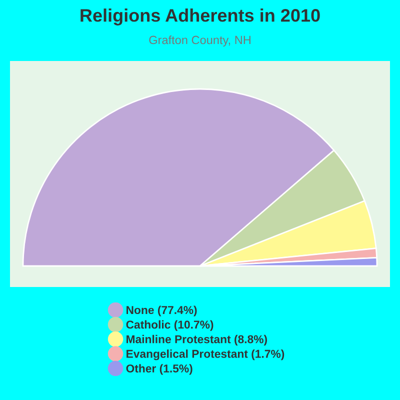 Image resolution: width=400 pixels, height=400 pixels. I want to click on legend-label: Other (1.5%), so click(159, 369).